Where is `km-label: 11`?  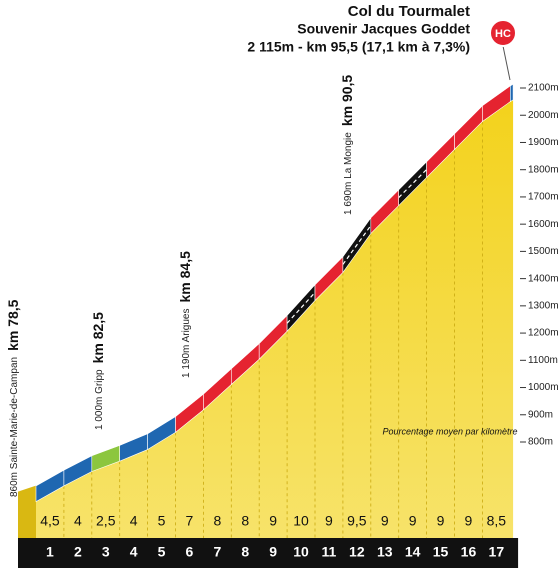
km-label: 11 is located at coordinates (329, 552).